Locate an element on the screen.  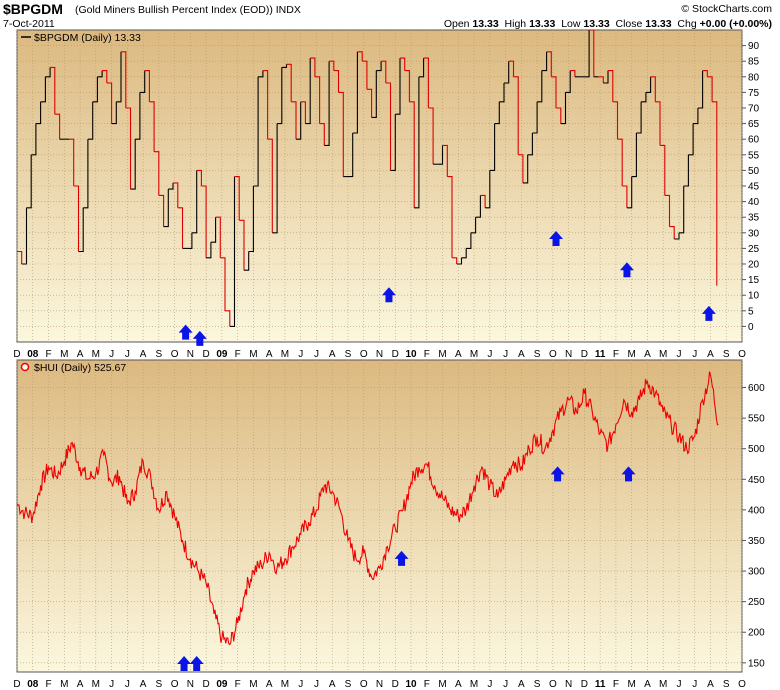
close-value: 13.33 is located at coordinates (658, 24).